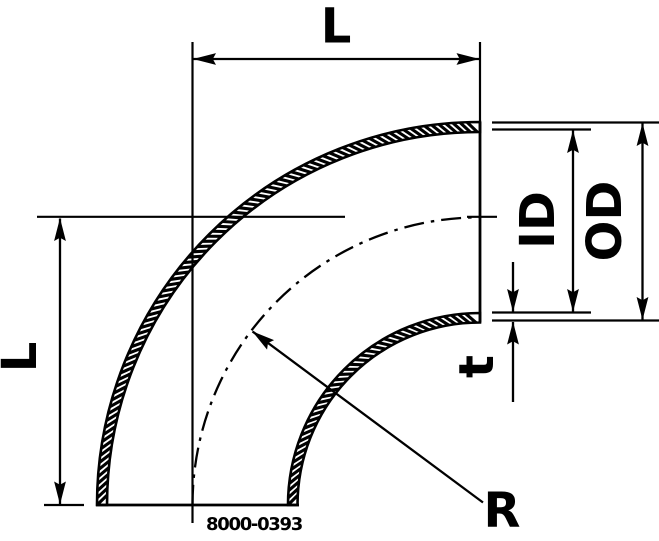 This screenshot has width=659, height=541. What do you see at coordinates (538, 220) in the screenshot?
I see `label-inner-diameter: ID` at bounding box center [538, 220].